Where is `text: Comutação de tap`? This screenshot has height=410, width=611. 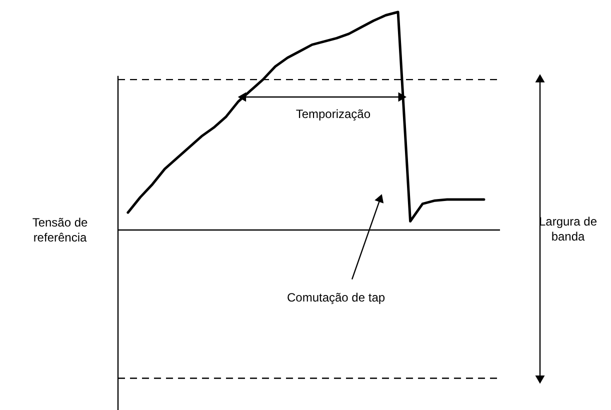 text: Comutação de tap is located at coordinates (336, 297).